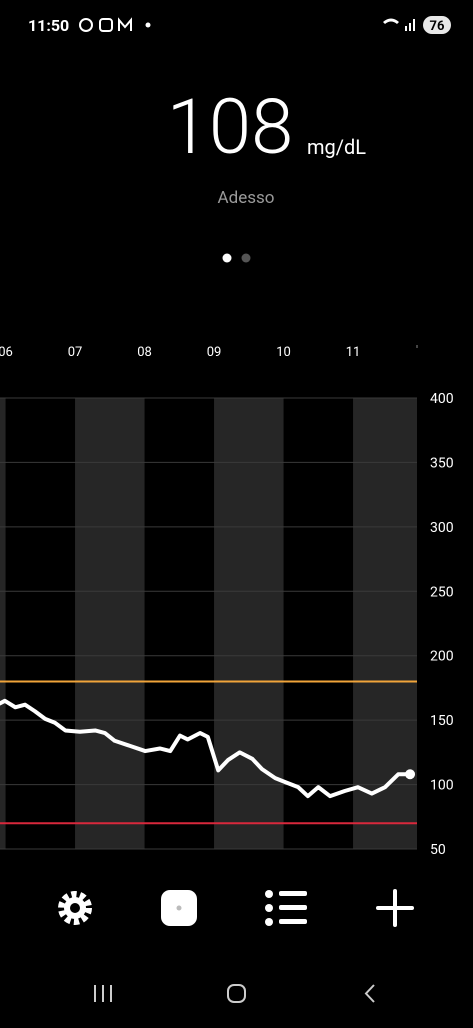  What do you see at coordinates (6, 352) in the screenshot?
I see `x-tick-label: 06` at bounding box center [6, 352].